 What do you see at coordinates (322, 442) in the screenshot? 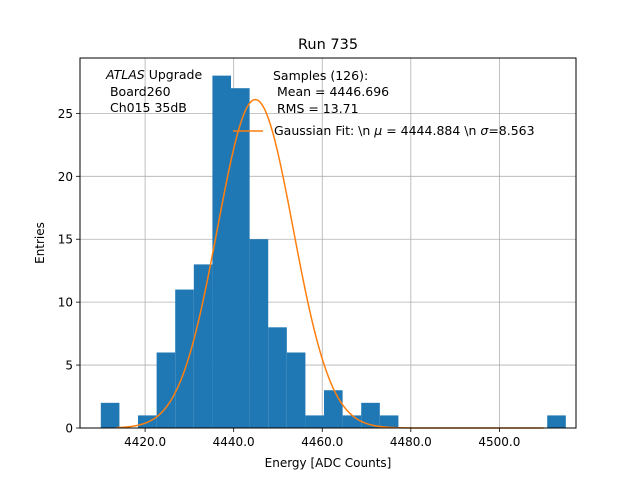
I see `x-tick-label: 4460.0` at bounding box center [322, 442].